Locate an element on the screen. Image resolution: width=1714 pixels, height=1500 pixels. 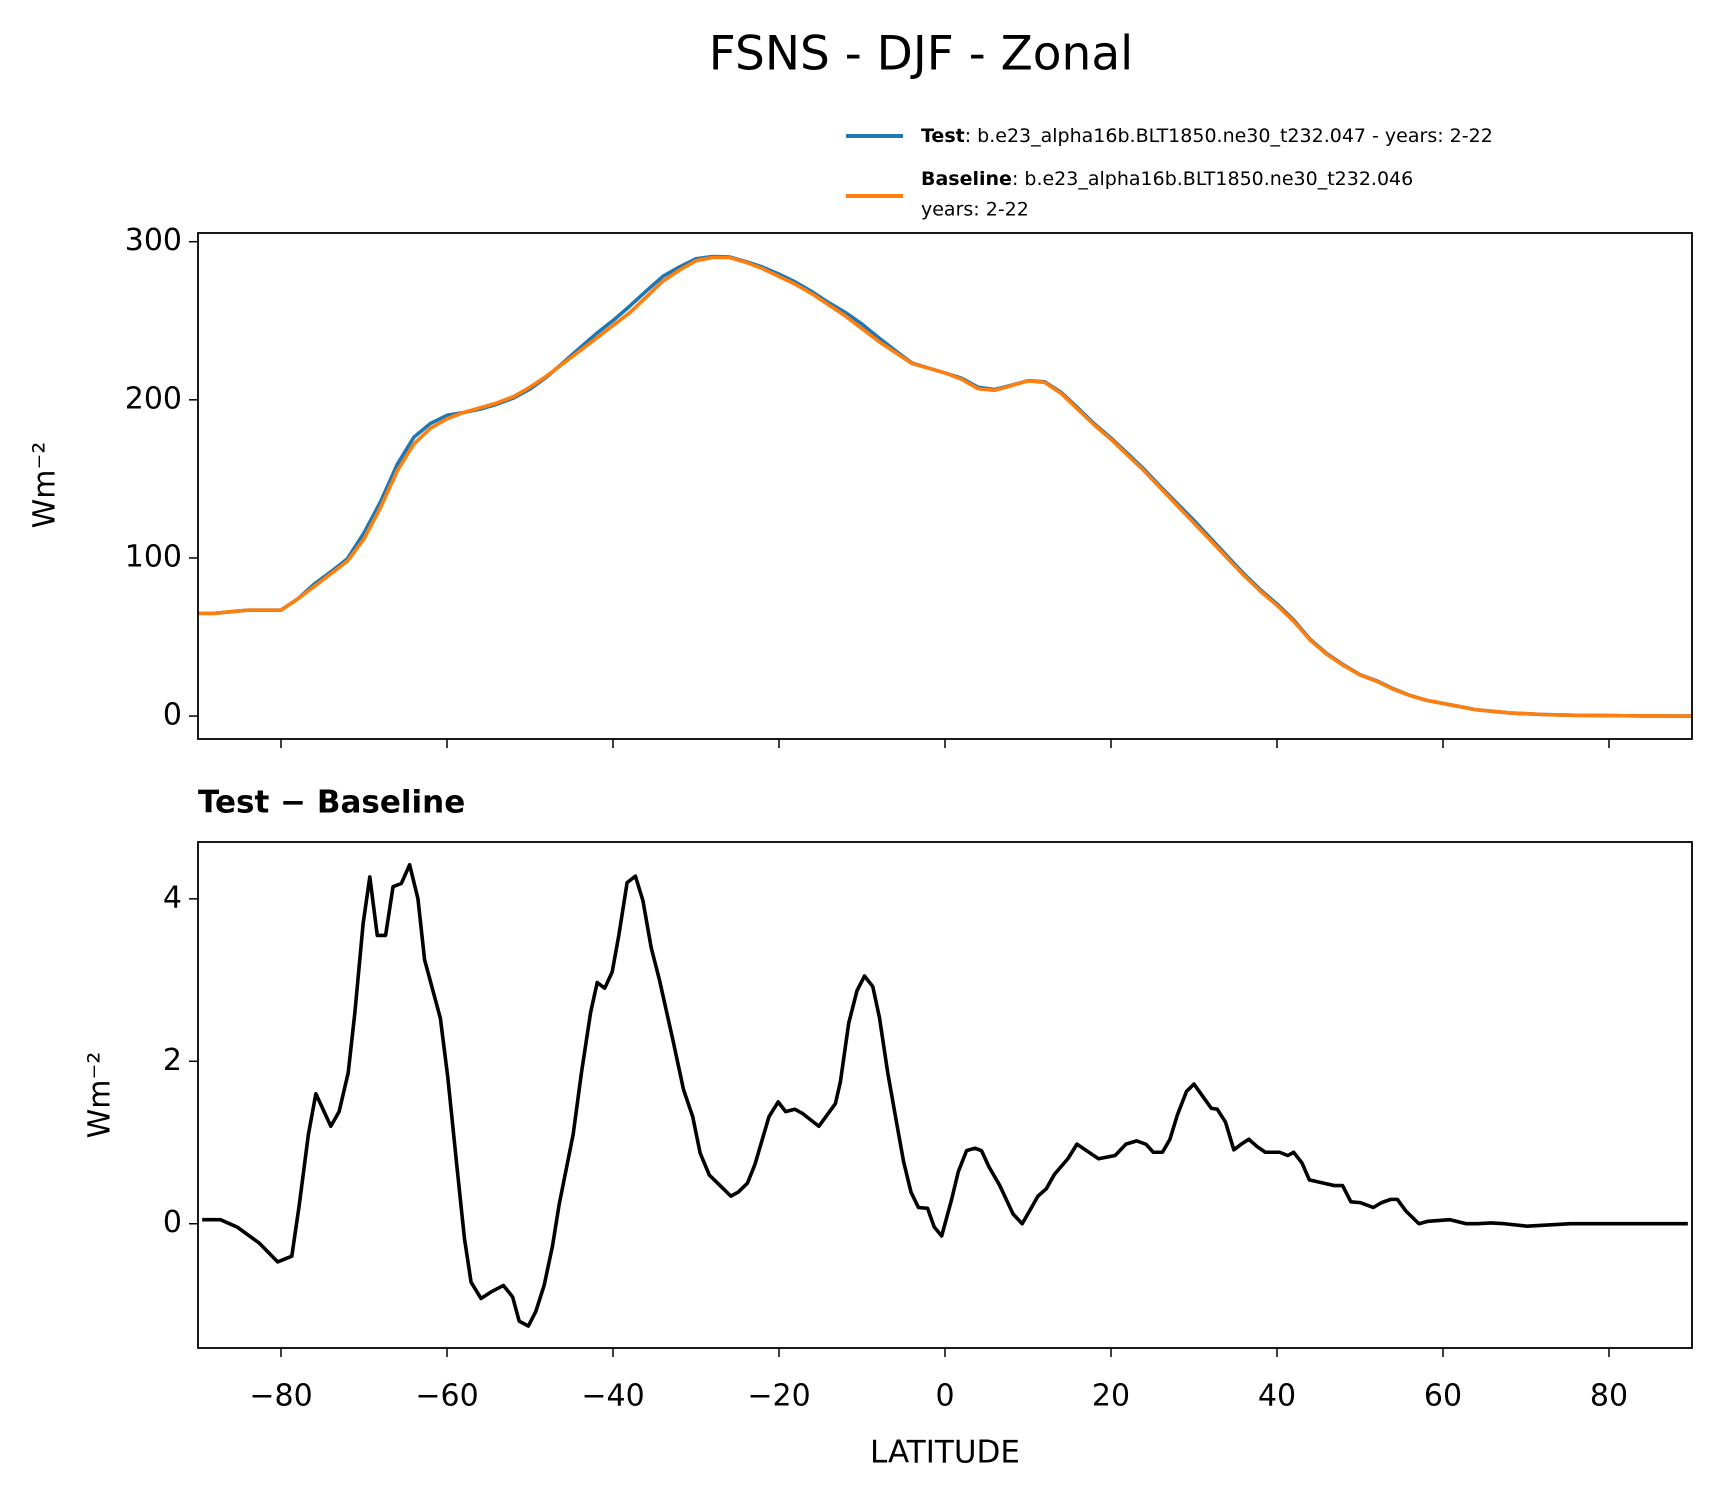
y-tick-label: 4 is located at coordinates (172, 897).